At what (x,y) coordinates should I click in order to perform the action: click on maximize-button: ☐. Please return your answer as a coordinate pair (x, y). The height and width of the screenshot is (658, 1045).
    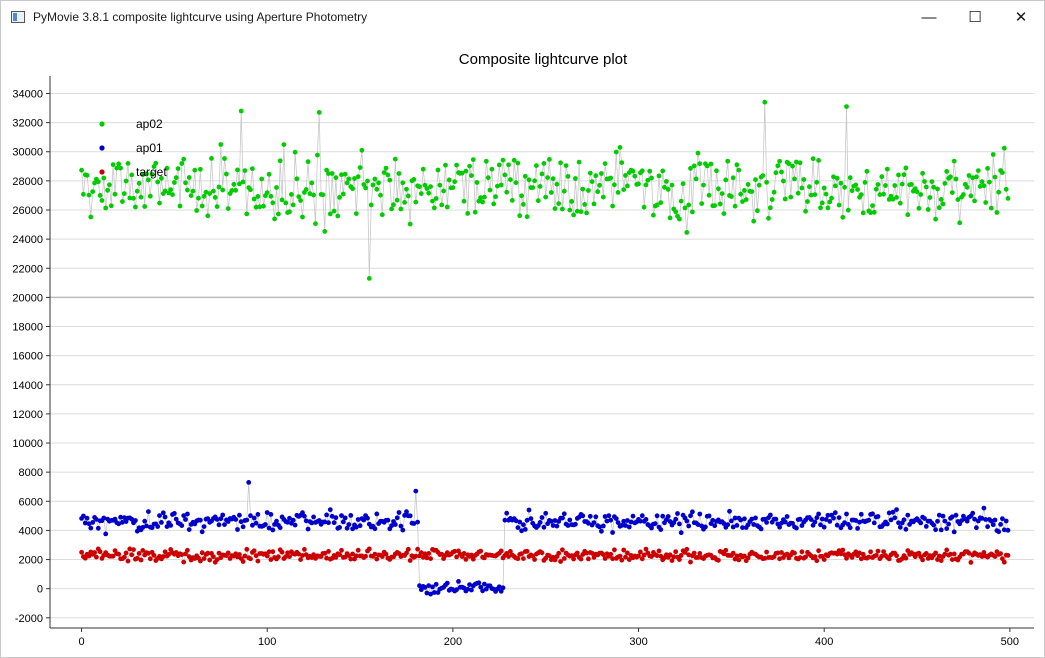
    Looking at the image, I should click on (975, 17).